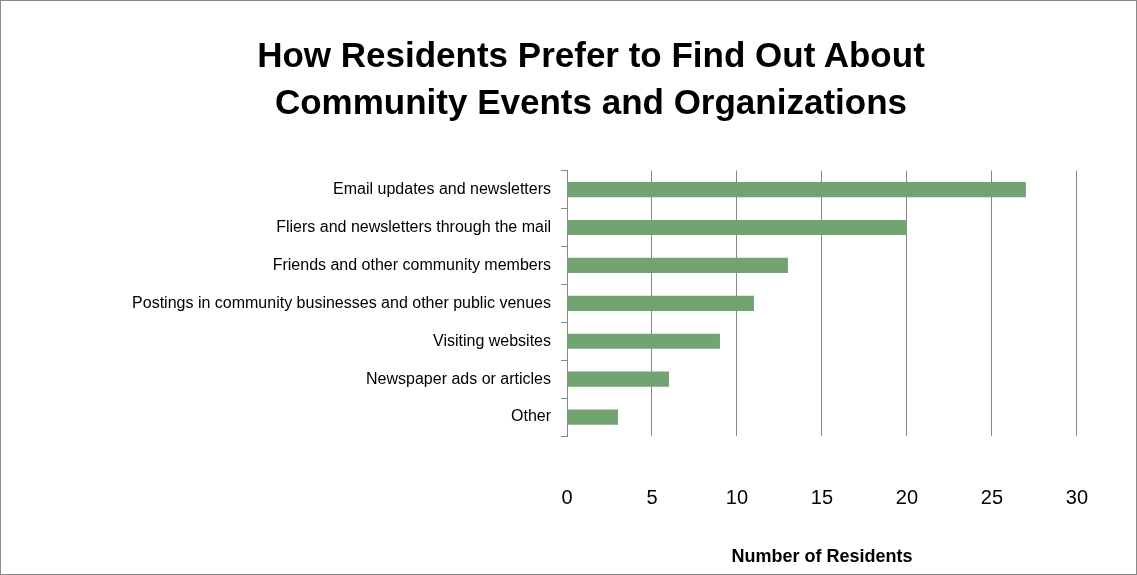  Describe the element at coordinates (413, 226) in the screenshot. I see `y-tick-label: Fliers and newsletters through the mail` at that location.